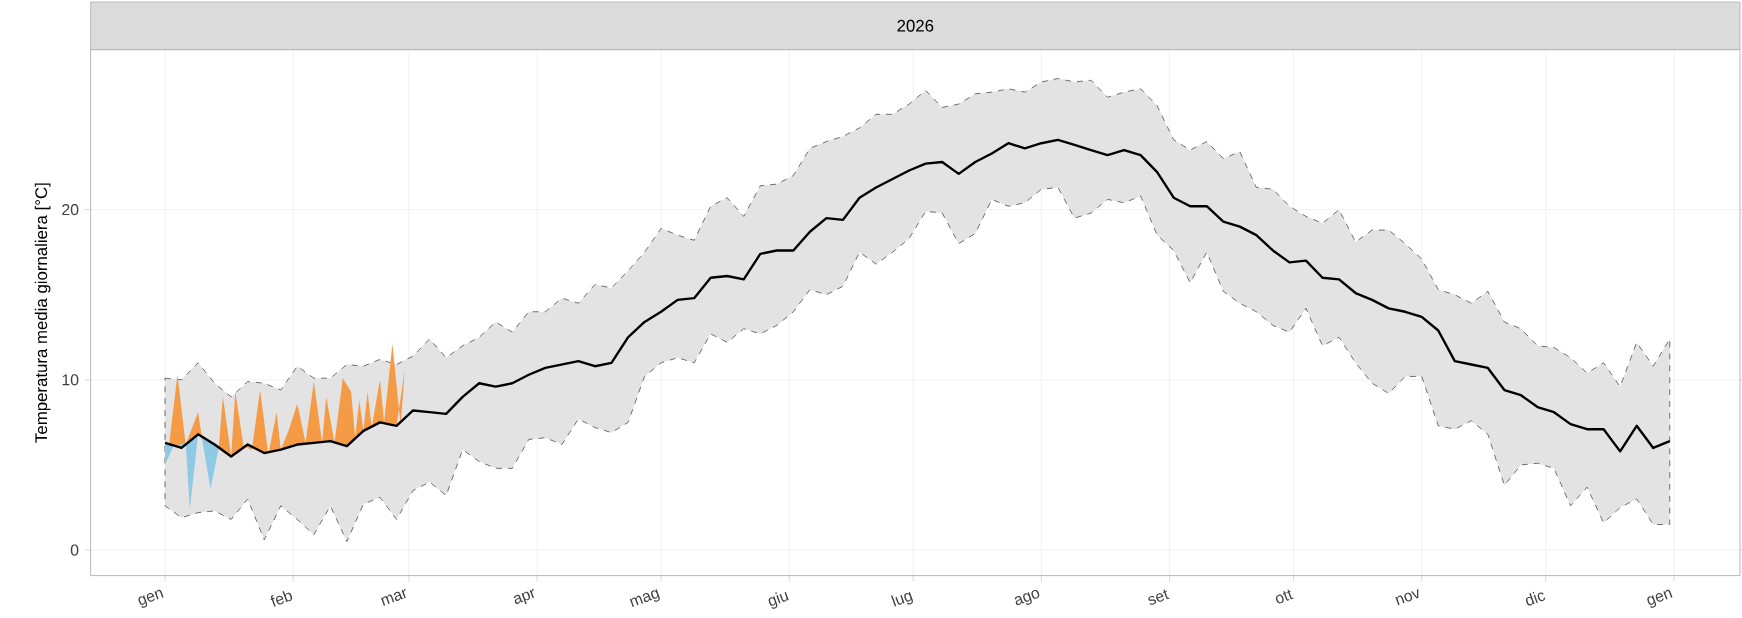  I want to click on y-tick-label: 0, so click(74, 550).